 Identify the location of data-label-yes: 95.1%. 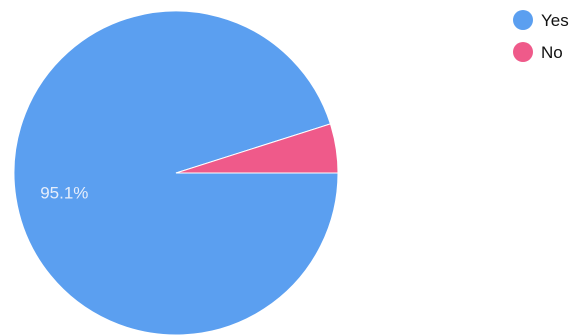
(64, 193).